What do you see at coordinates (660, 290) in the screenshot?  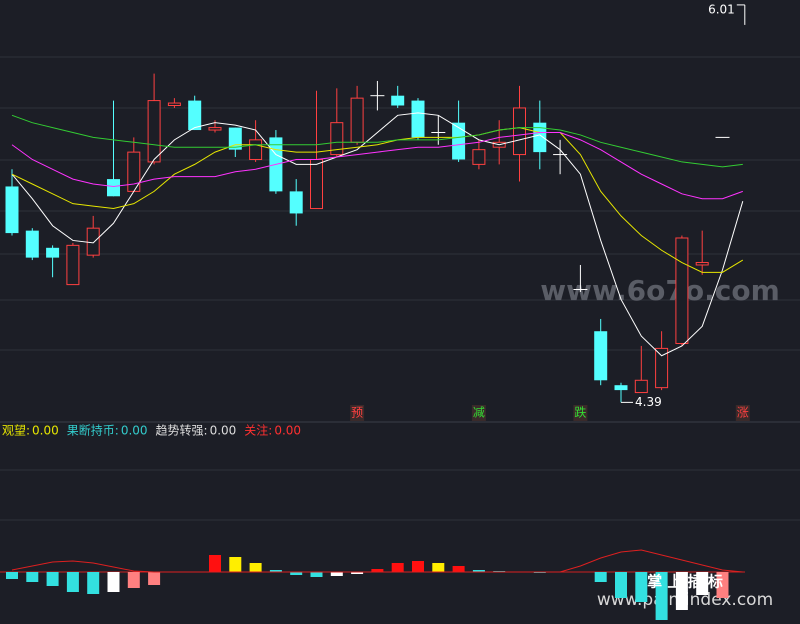 I see `watermark: www.6o7o.com` at bounding box center [660, 290].